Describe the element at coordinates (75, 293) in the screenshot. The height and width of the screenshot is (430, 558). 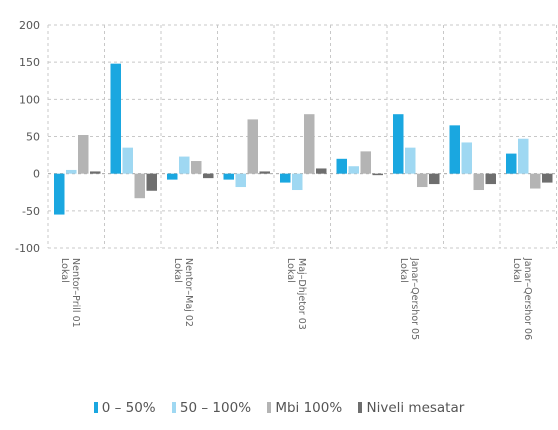
I see `x-tick-label-line: Nentor–Prill 01` at that location.